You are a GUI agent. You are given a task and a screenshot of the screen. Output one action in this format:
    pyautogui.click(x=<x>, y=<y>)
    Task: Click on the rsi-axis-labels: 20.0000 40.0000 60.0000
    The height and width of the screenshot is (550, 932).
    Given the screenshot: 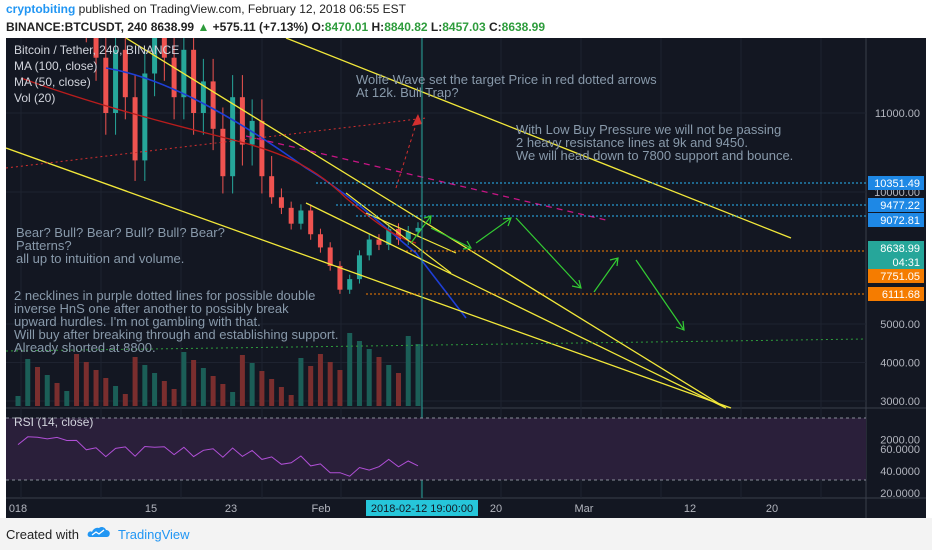 What is the action you would take?
    pyautogui.click(x=900, y=472)
    